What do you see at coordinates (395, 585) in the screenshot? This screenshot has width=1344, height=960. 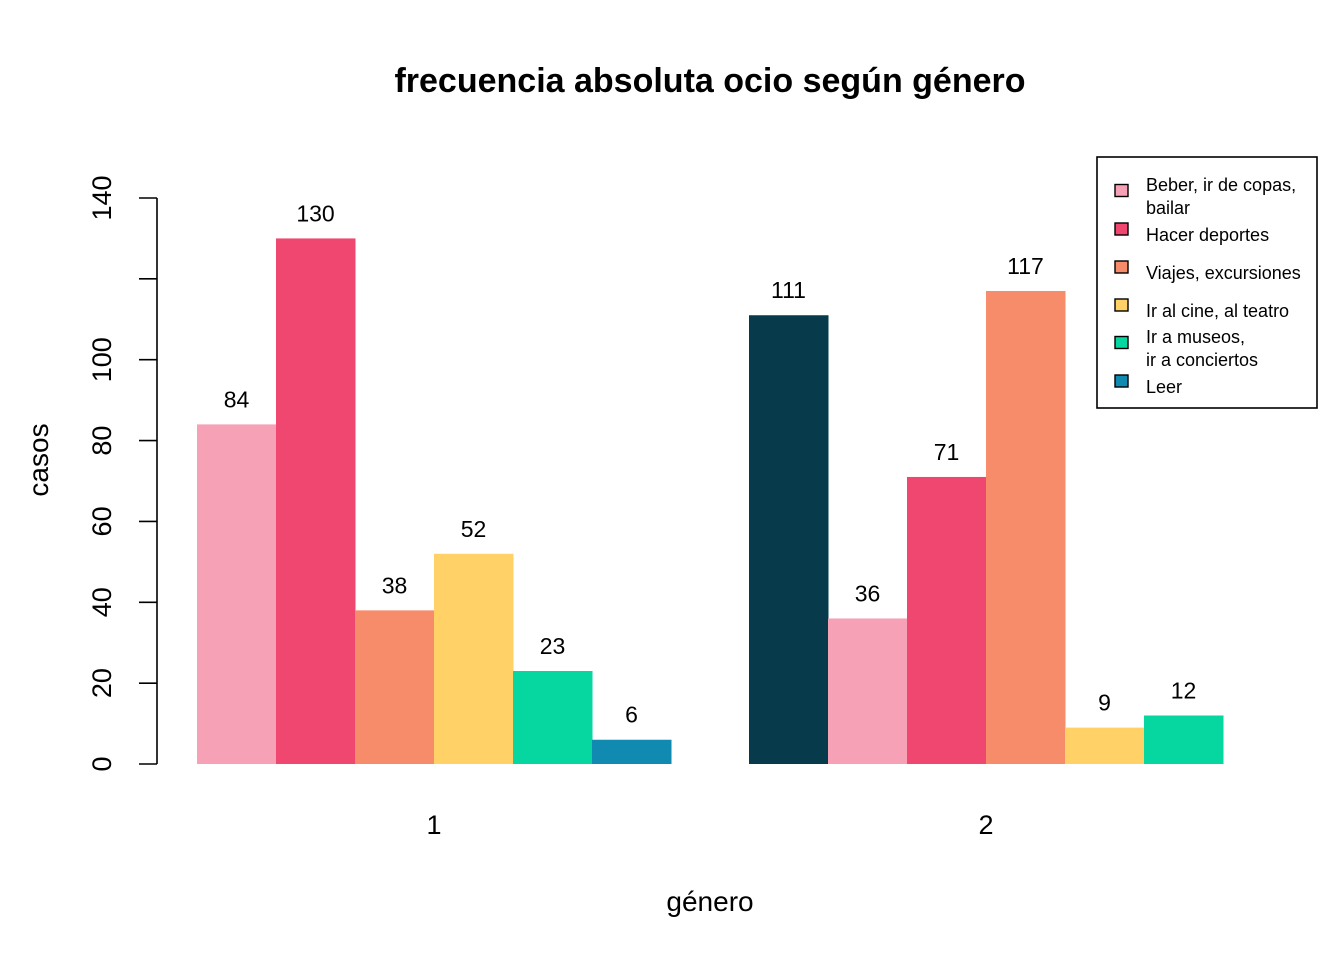 I see `bar-value-label: 38` at bounding box center [395, 585].